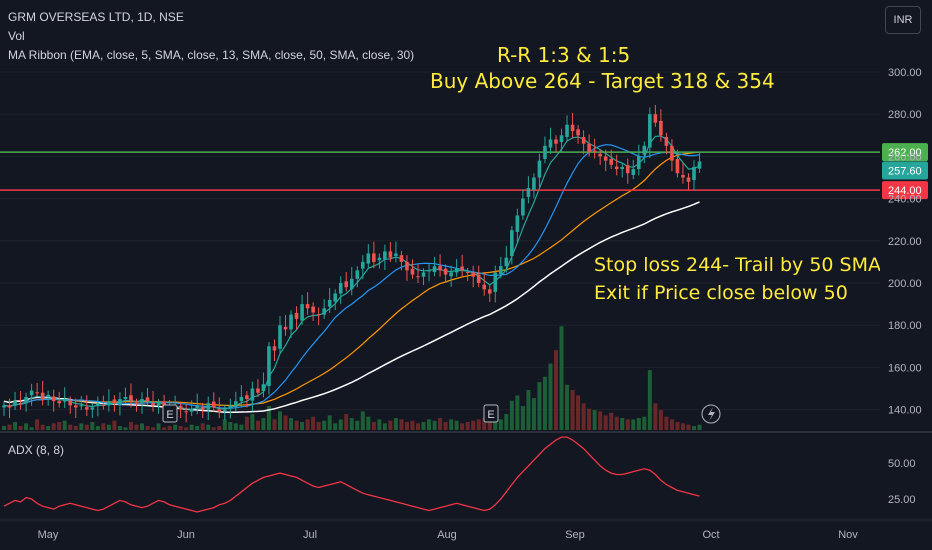  I want to click on level-label: 244.00, so click(905, 191).